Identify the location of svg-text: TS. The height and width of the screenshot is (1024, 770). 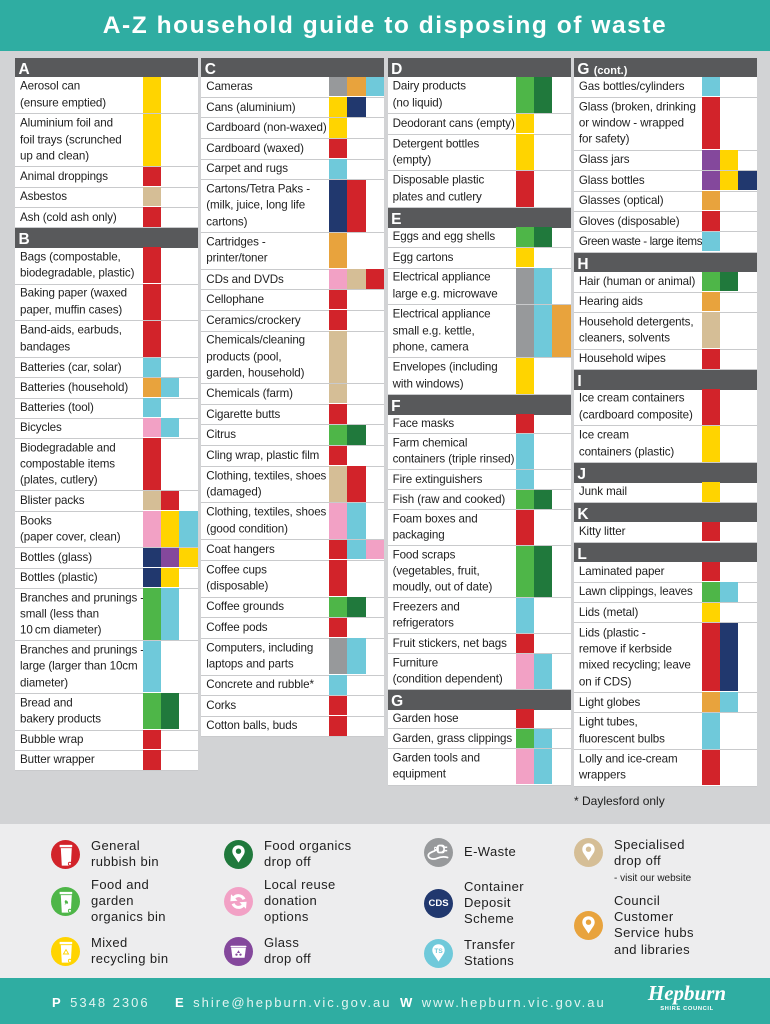
(438, 951).